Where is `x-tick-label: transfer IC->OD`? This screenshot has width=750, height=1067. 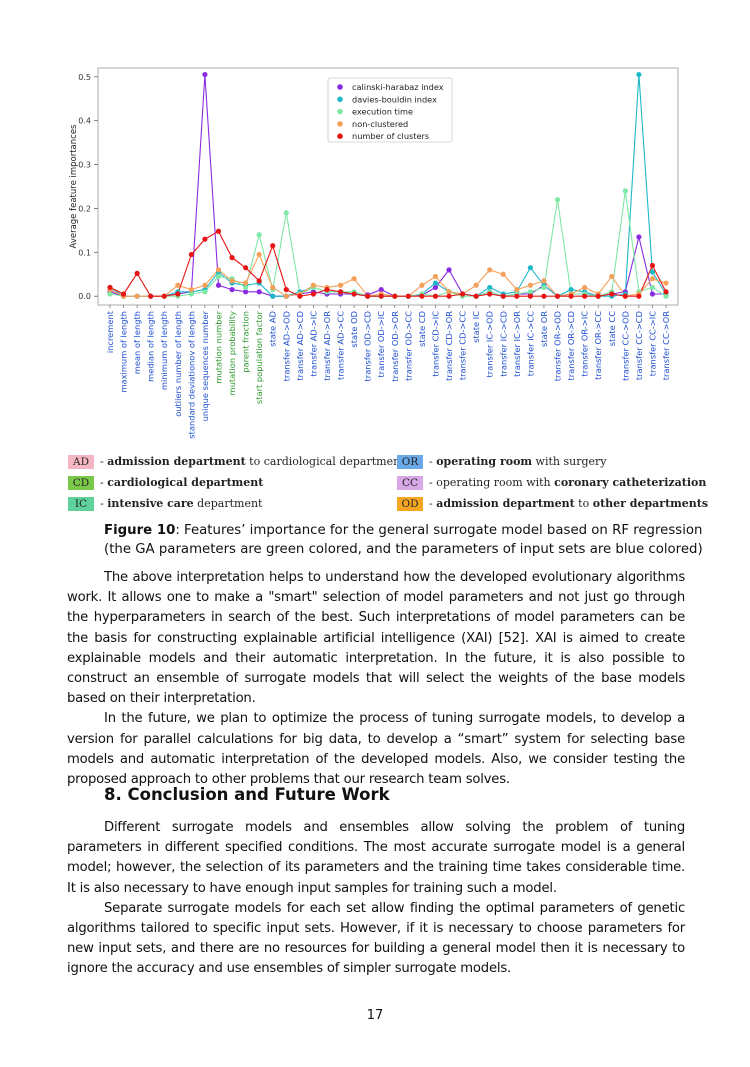
x-tick-label: transfer IC->OD is located at coordinates (490, 344).